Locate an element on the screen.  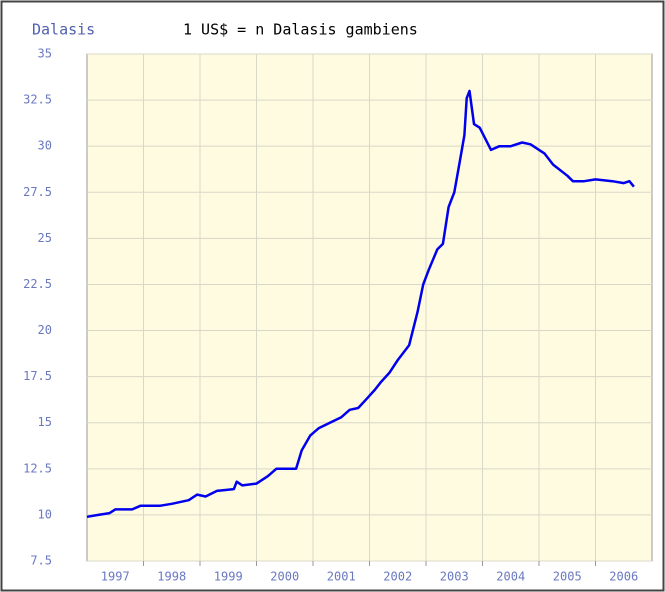
unit-label: Dalasis is located at coordinates (63, 30).